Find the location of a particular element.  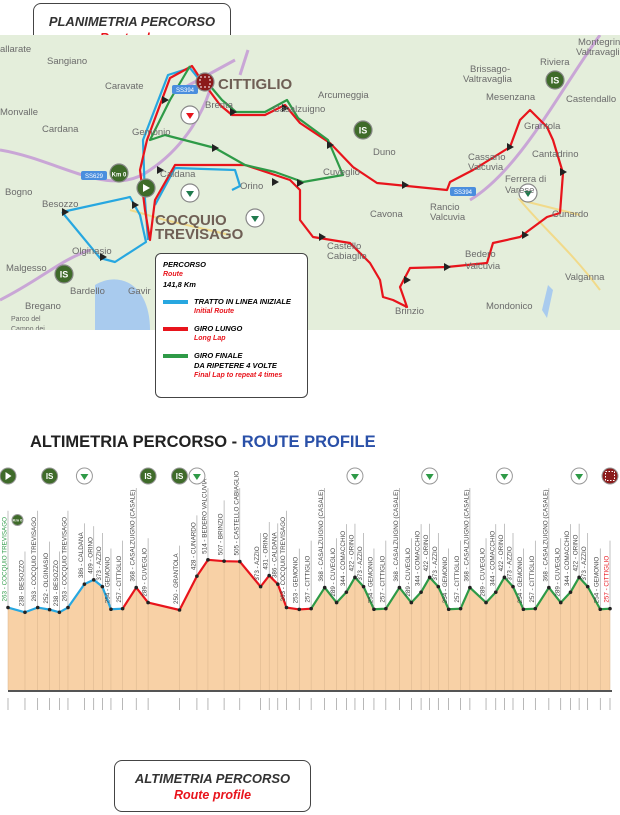

waypoint-label: 257 - CITTIGLIO is located at coordinates (532, 579).